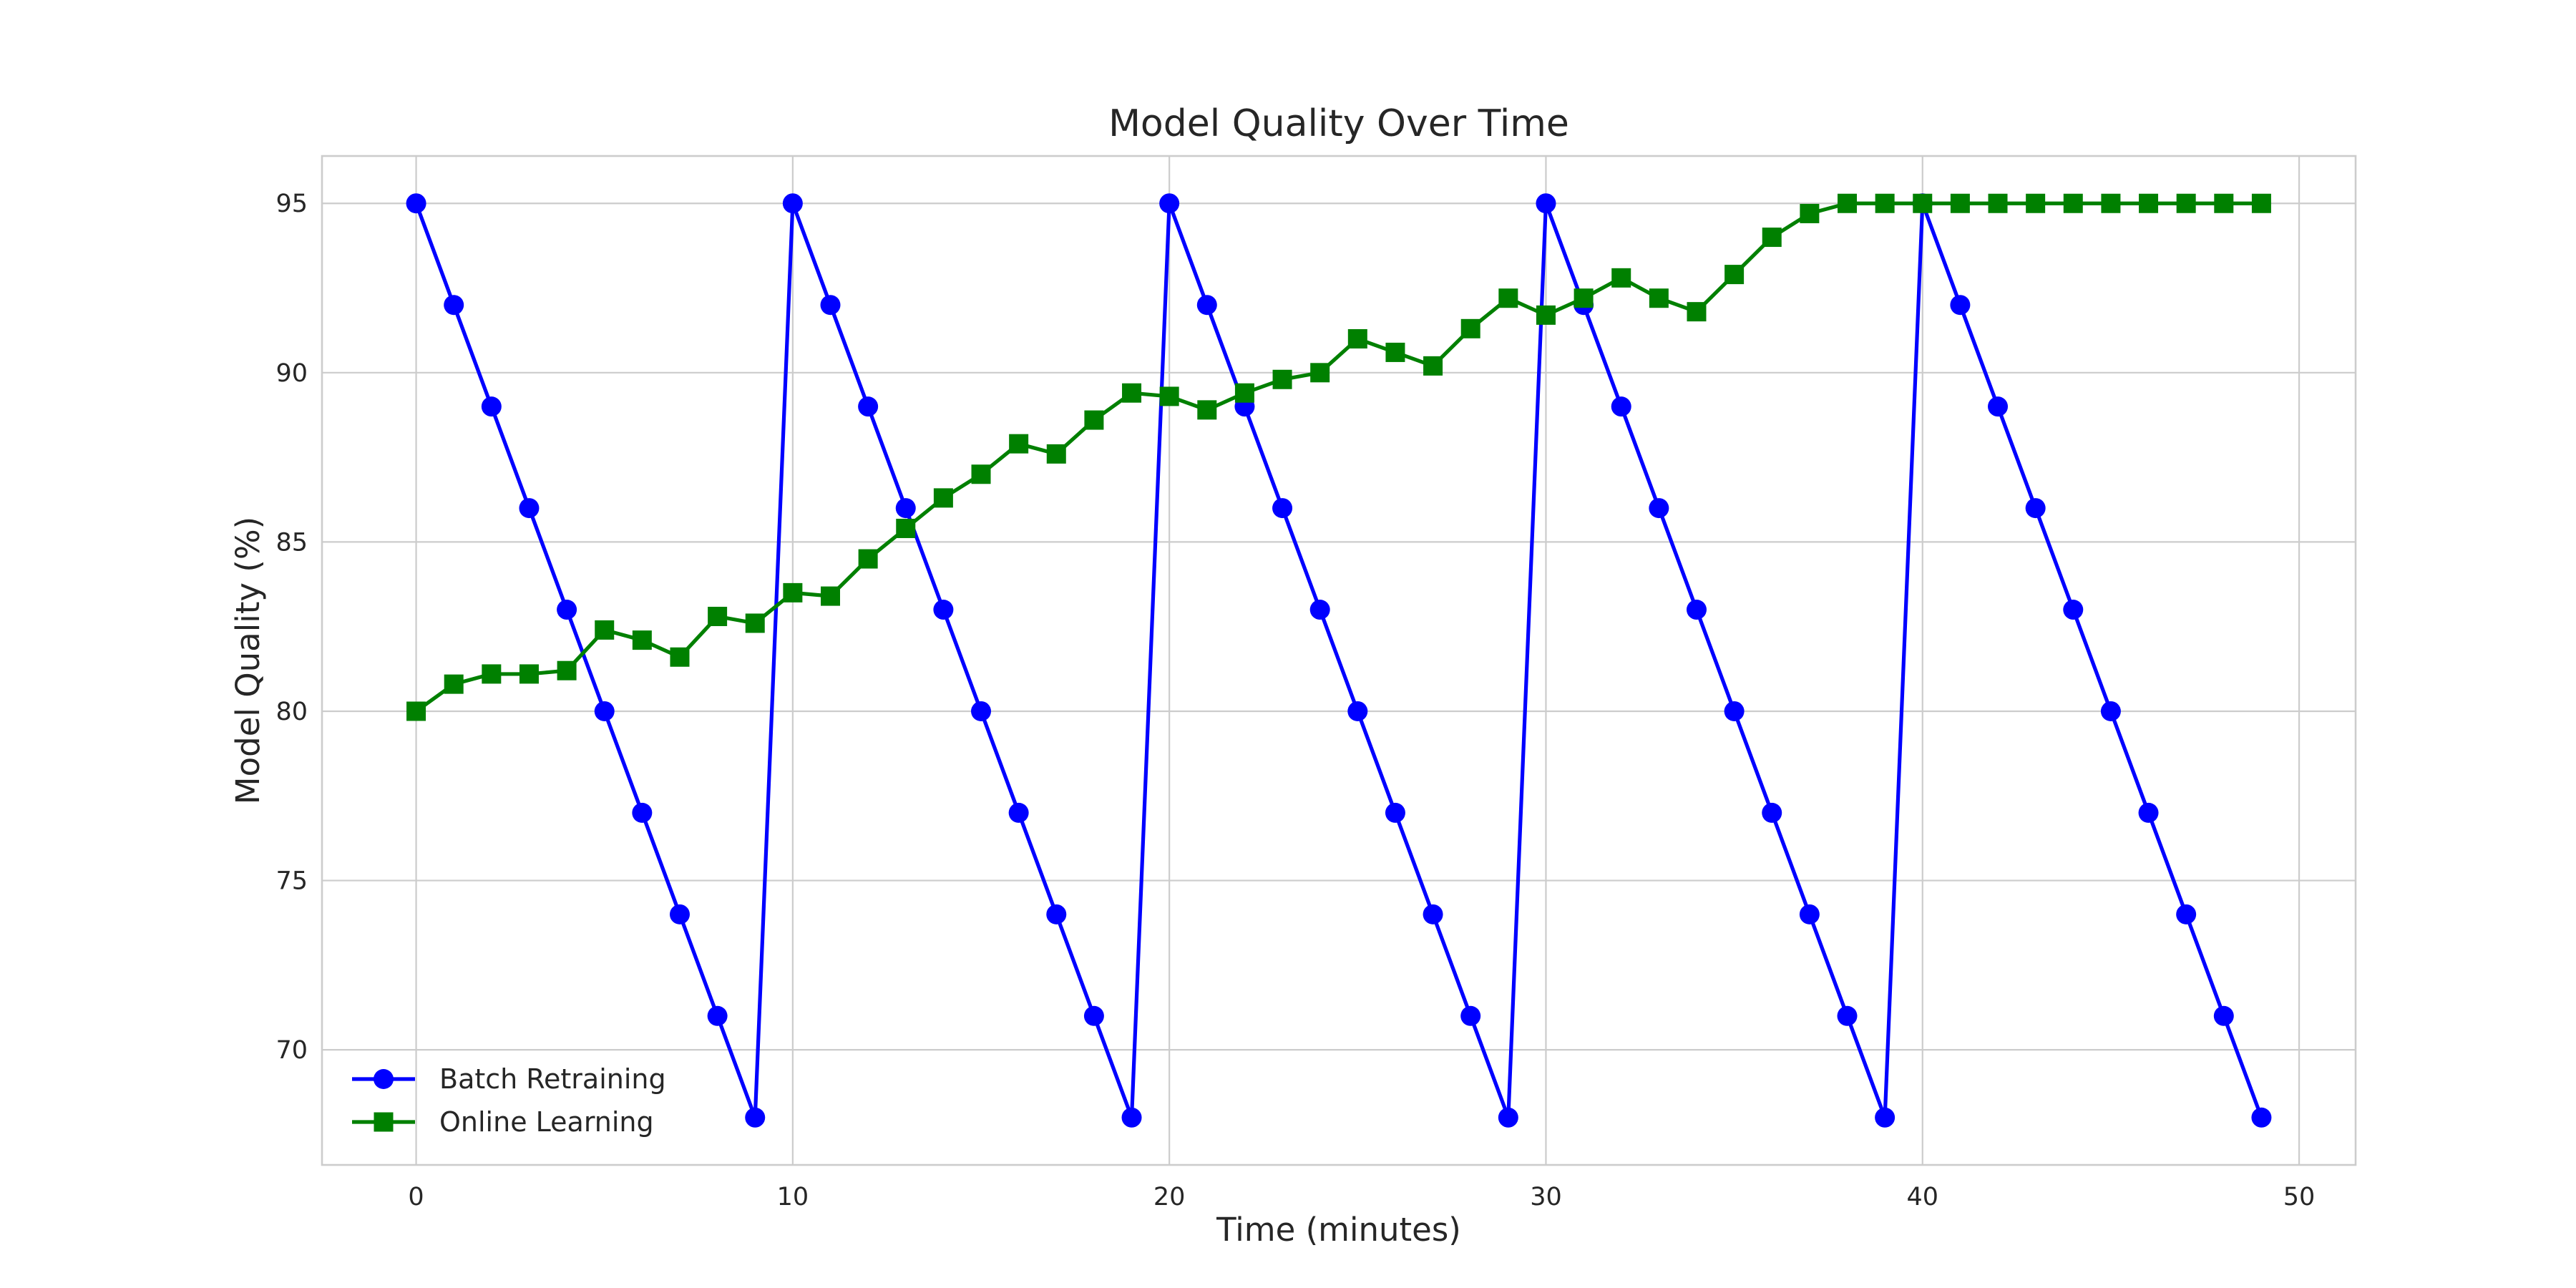  I want to click on y-tick-label: 75, so click(291, 881).